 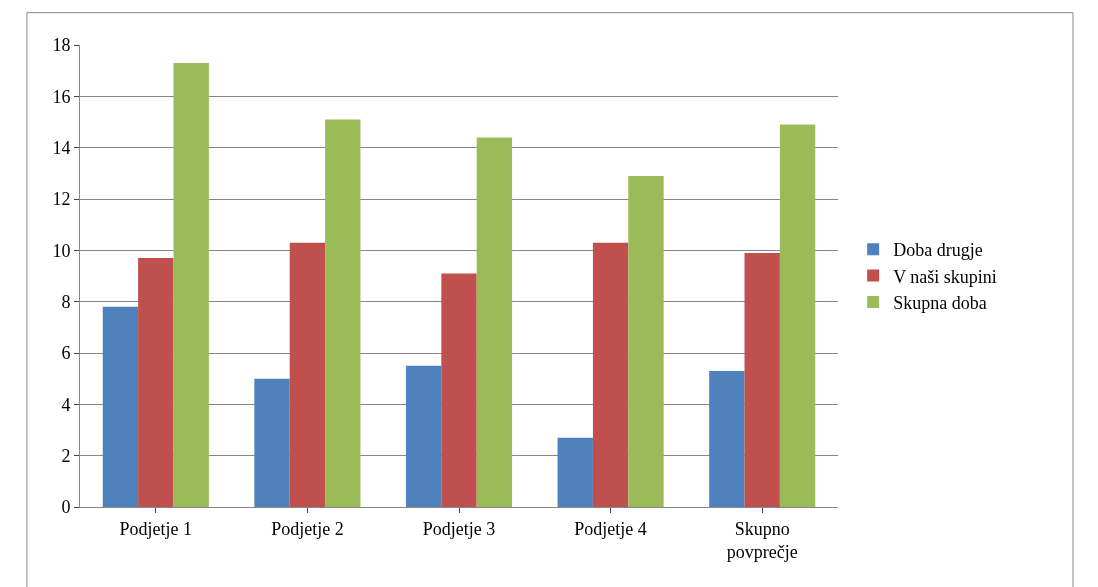 I want to click on y-tick-label: 0, so click(x=66, y=507).